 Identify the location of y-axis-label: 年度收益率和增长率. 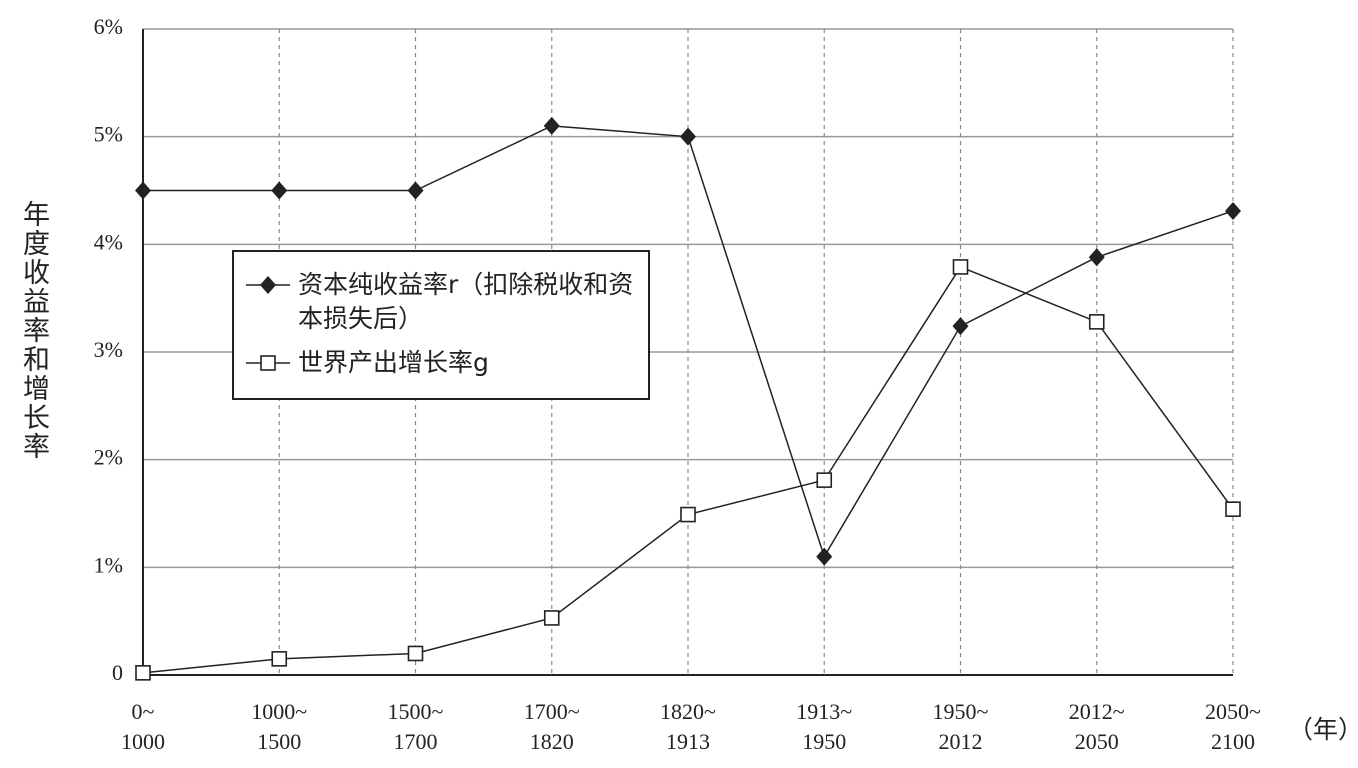
(33, 330).